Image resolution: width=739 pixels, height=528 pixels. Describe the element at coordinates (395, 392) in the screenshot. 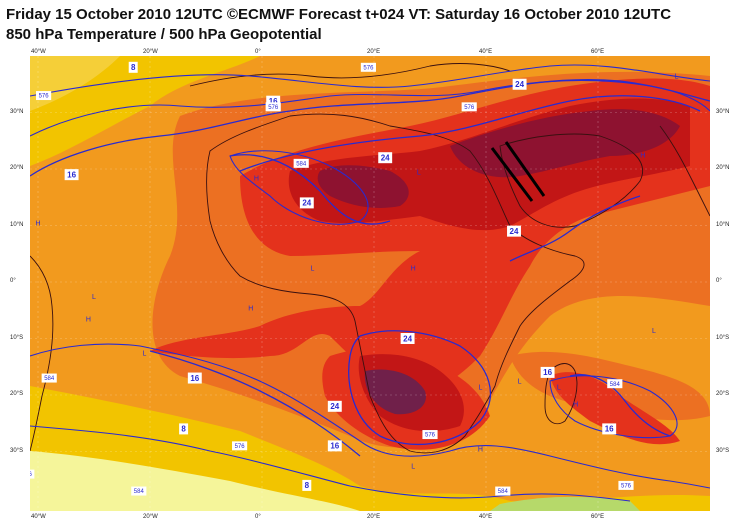

I see `extreme-zone-kalahari` at that location.